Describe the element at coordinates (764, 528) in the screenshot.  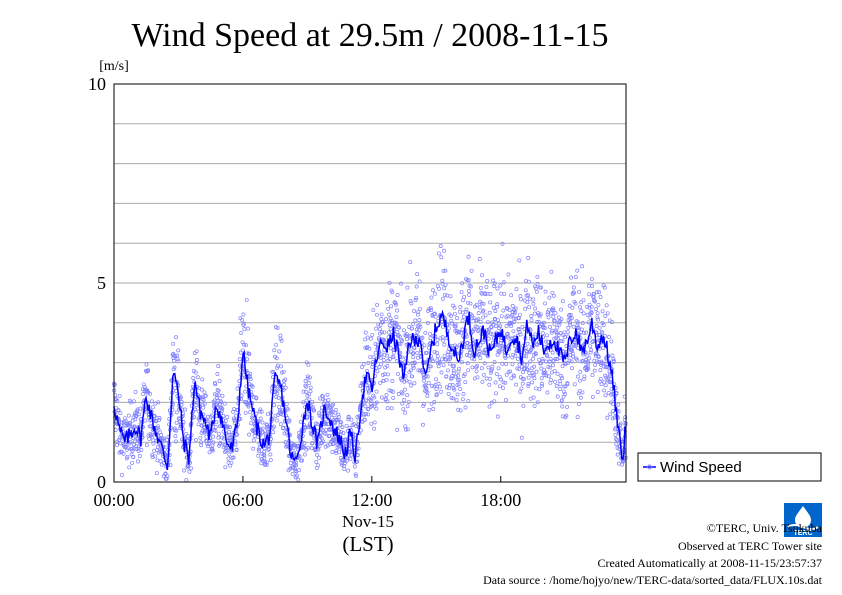
I see `footer-copyright: ©TERC, Univ. Tsukuba` at that location.